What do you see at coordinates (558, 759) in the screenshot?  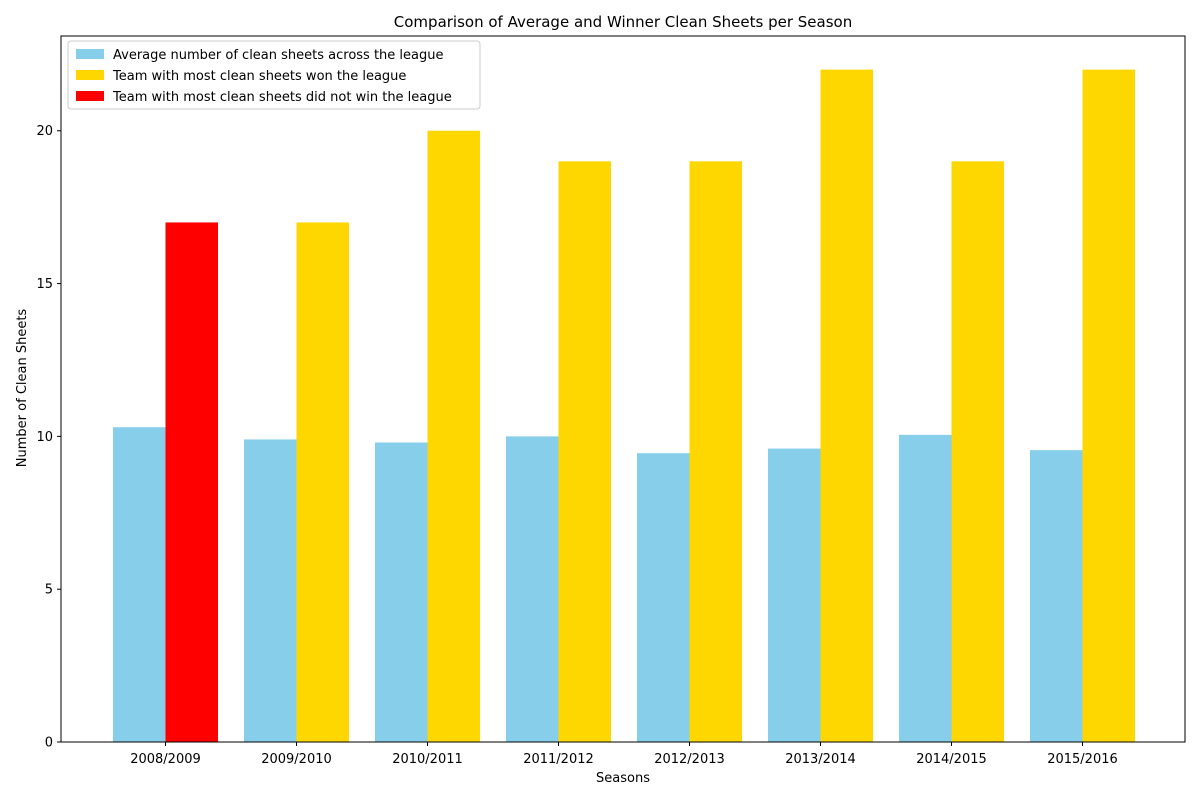 I see `x-tick-label-3: 2011/2012` at bounding box center [558, 759].